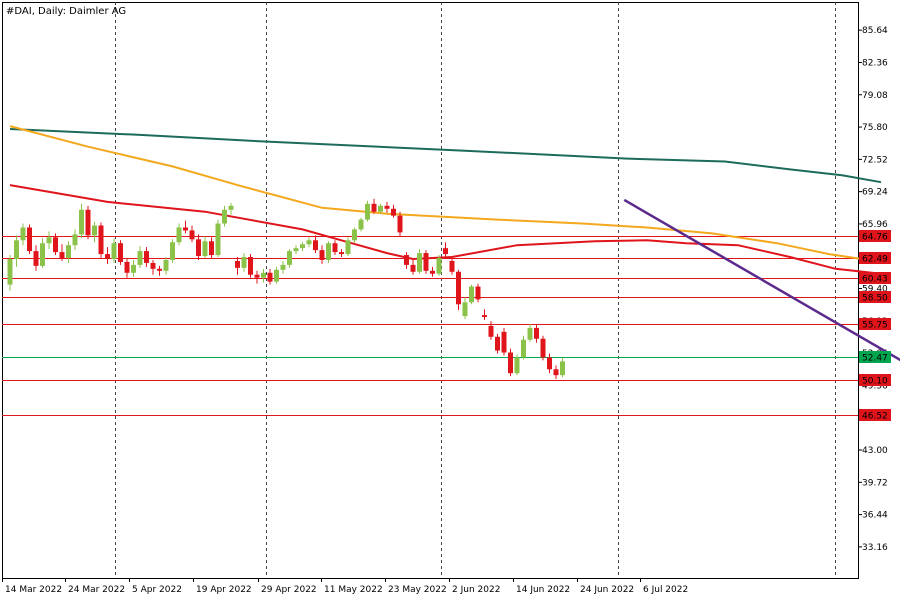  I want to click on y-axis-tick-label: 49.56, so click(875, 386).